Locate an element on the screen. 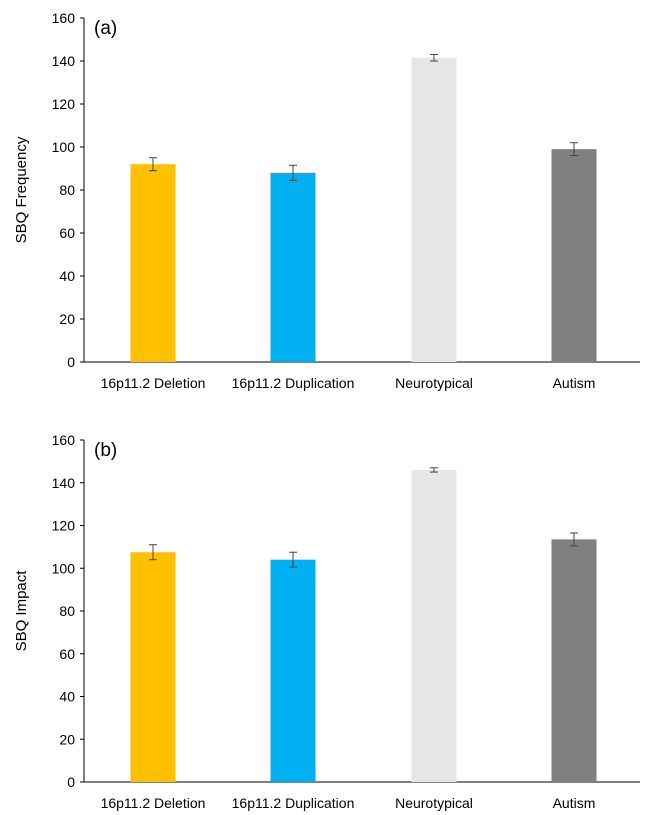 The image size is (648, 815). y-axis-label: SBQ Frequency is located at coordinates (21, 189).